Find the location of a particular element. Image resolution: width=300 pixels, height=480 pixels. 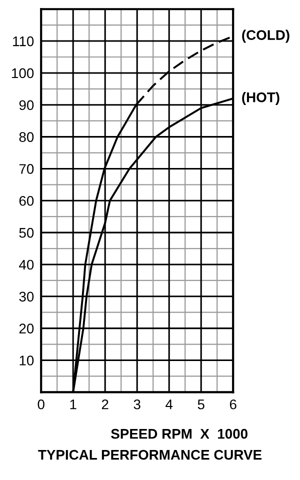

y-tick-label: 30 is located at coordinates (26, 297).